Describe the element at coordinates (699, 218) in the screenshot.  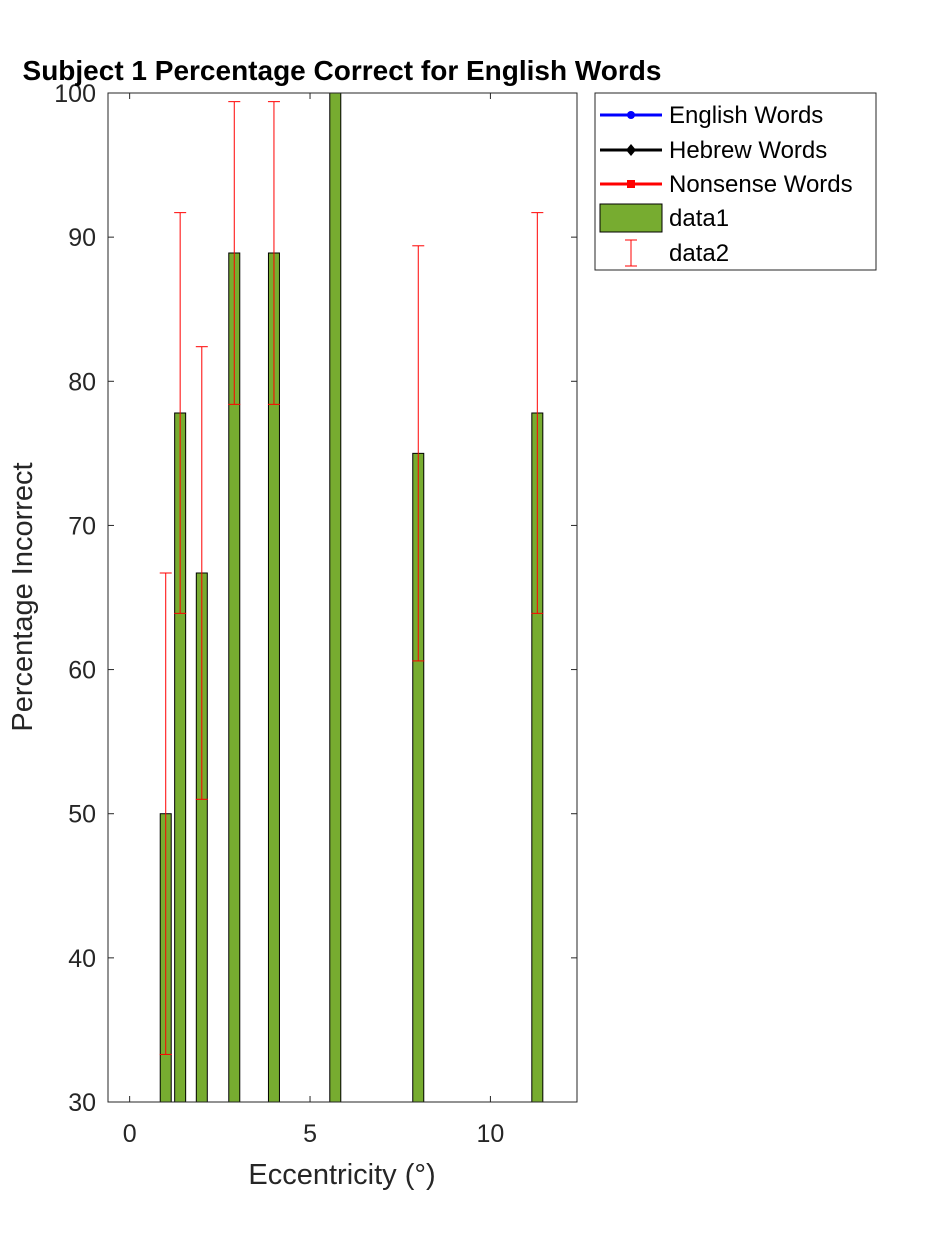
I see `legend-label: data1` at that location.